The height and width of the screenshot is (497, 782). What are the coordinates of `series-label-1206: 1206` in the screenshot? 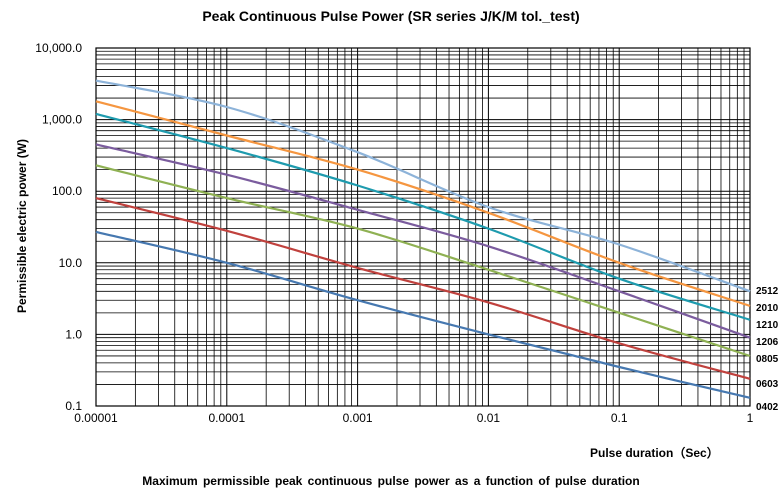 It's located at (767, 342).